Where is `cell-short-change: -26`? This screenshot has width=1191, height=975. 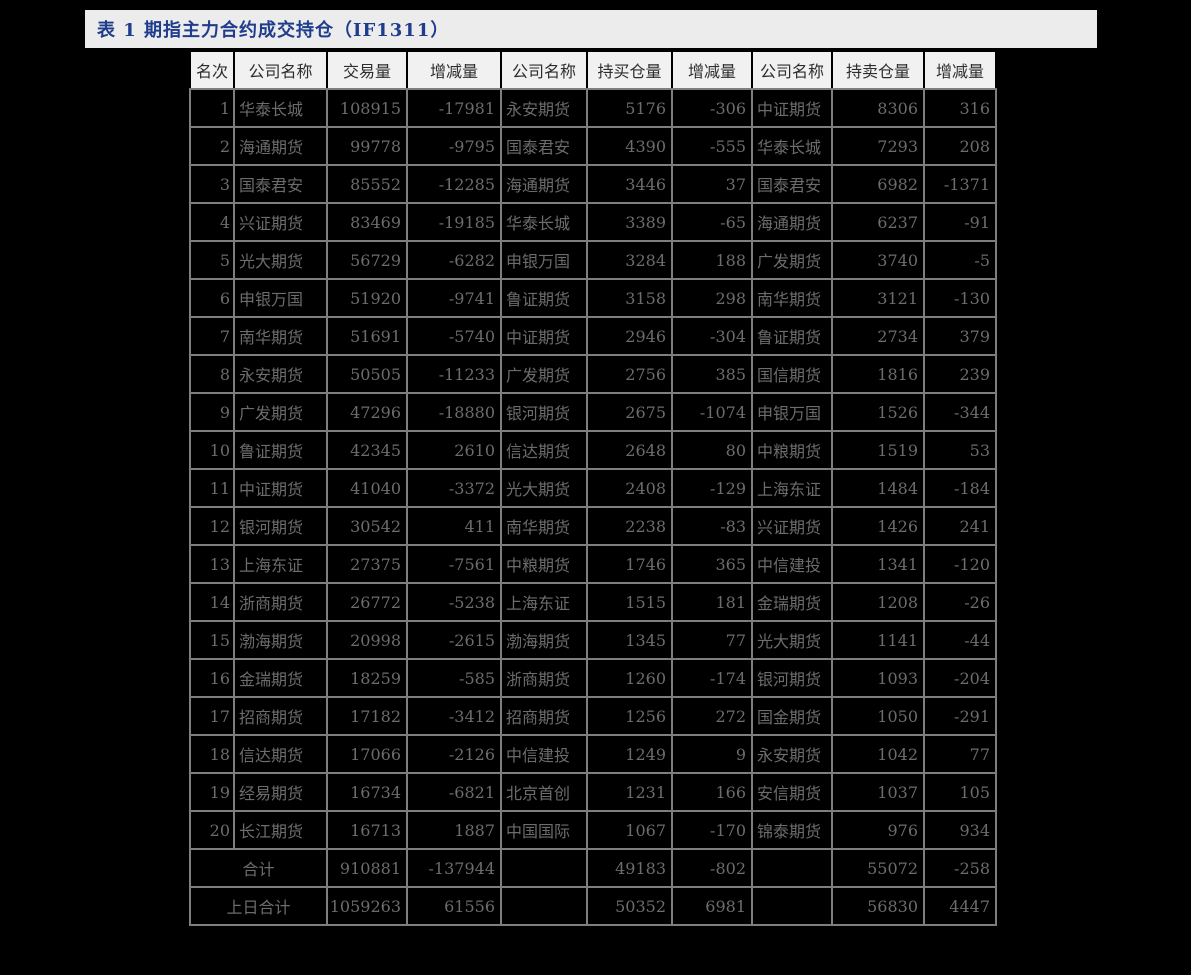 cell-short-change: -26 is located at coordinates (960, 602).